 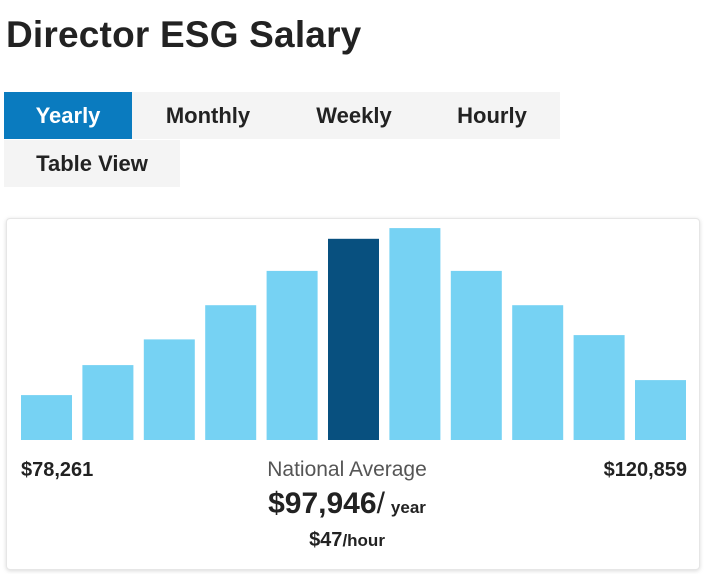 What do you see at coordinates (68, 115) in the screenshot?
I see `tab-yearly: Yearly` at bounding box center [68, 115].